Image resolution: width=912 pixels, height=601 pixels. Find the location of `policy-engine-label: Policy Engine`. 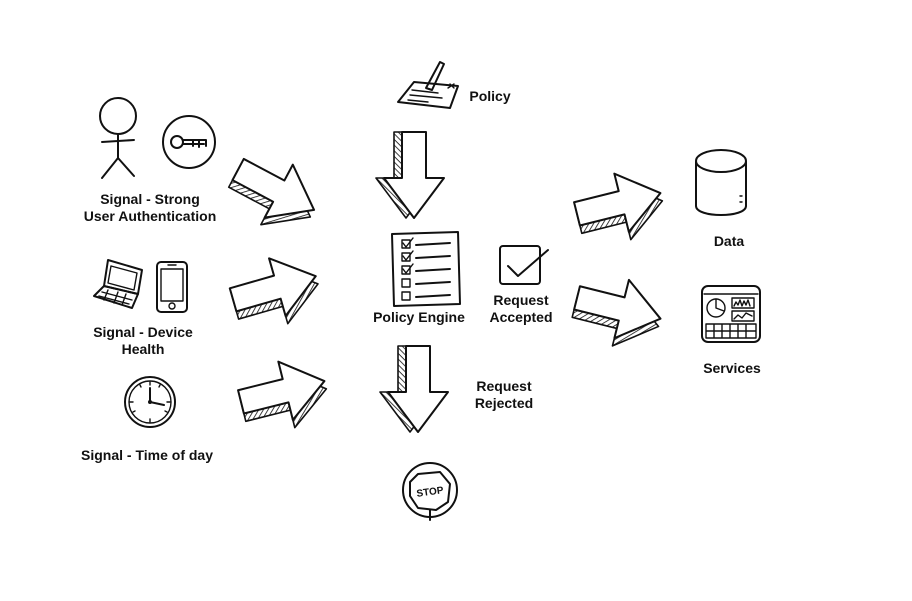

policy-engine-label: Policy Engine is located at coordinates (419, 317).